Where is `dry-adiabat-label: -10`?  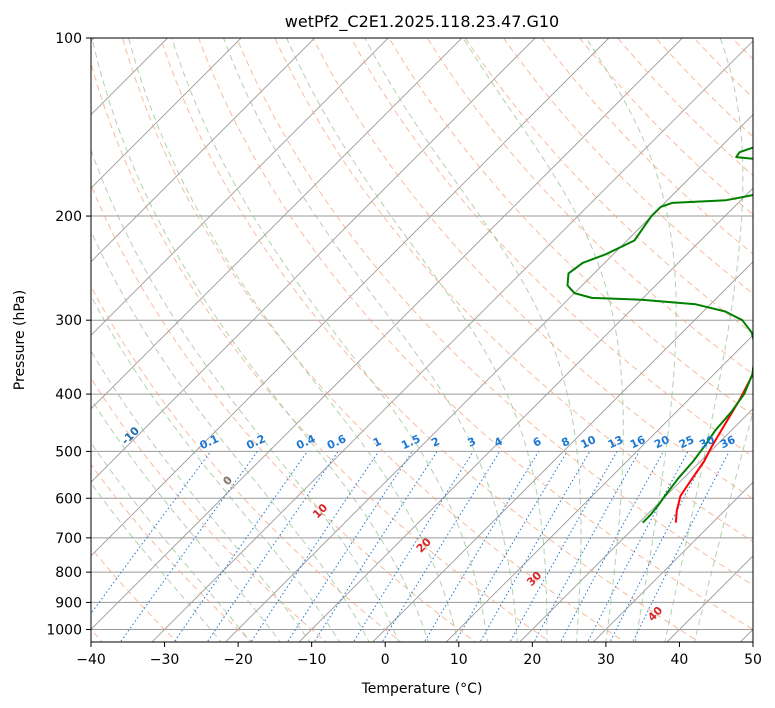 dry-adiabat-label: -10 is located at coordinates (130, 435).